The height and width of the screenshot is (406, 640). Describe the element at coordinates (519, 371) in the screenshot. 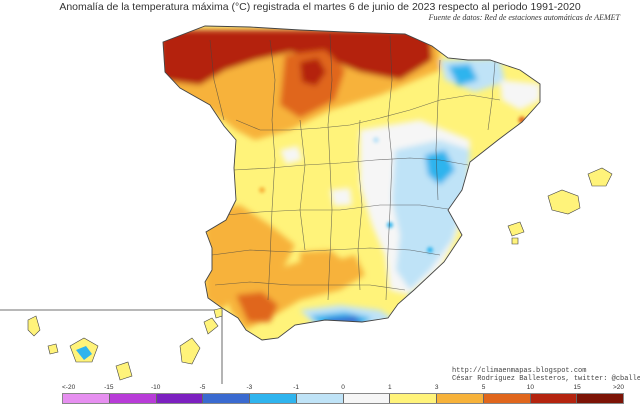

I see `credit-url: http://climaenmapas.blogspot.com` at that location.